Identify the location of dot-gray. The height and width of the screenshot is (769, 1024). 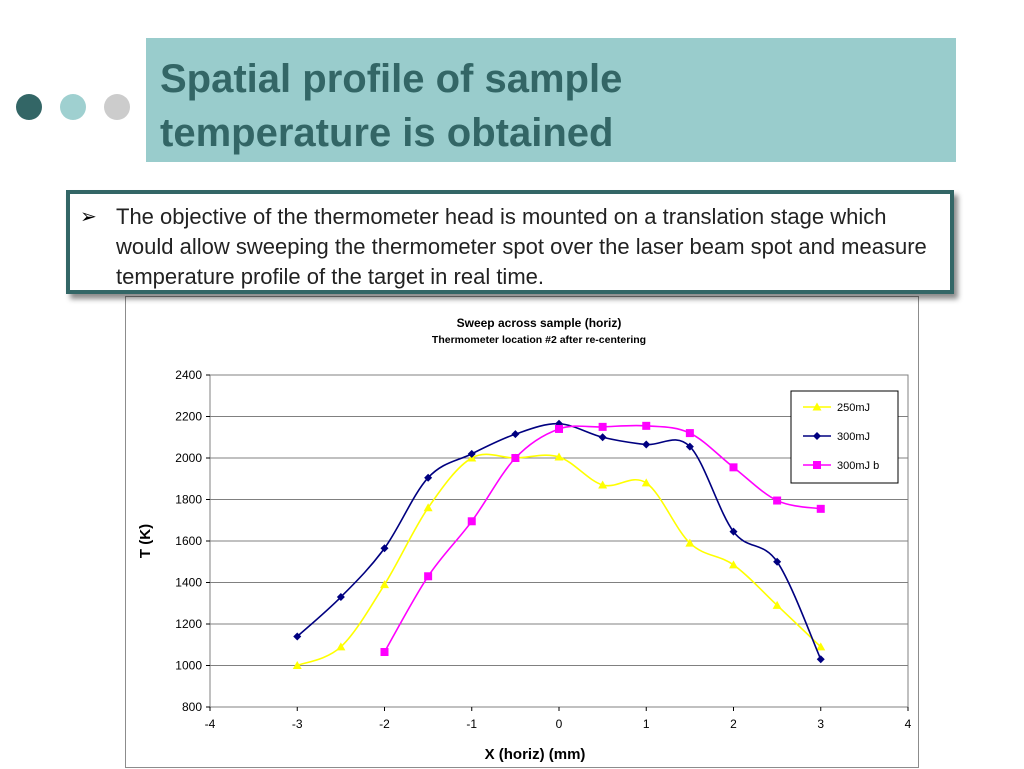
(117, 107).